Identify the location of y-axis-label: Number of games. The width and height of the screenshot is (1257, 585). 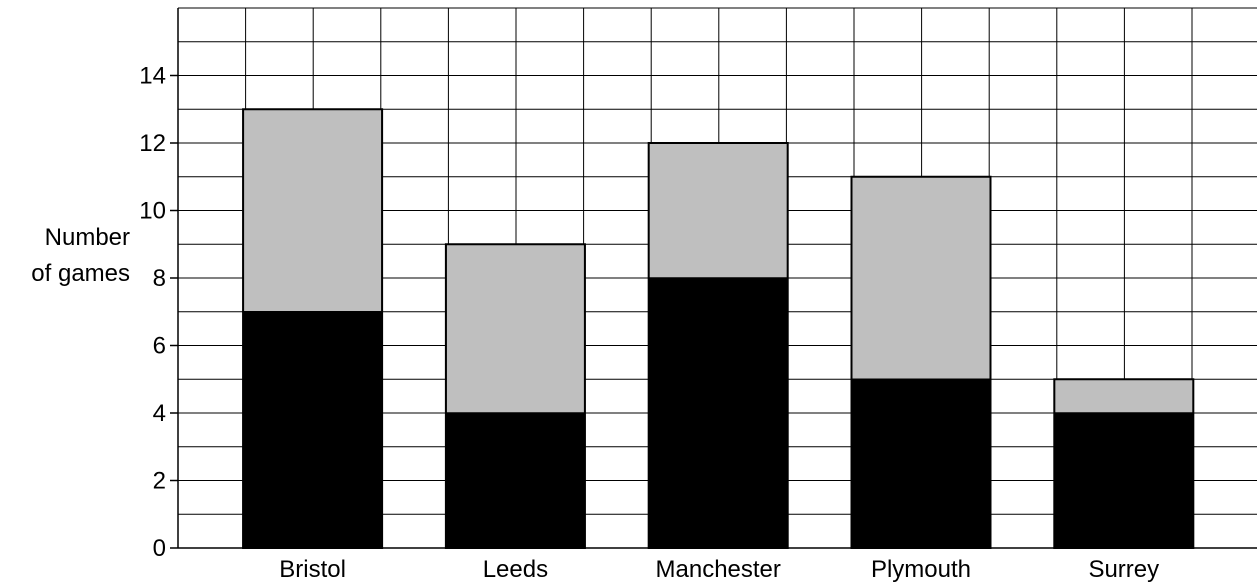
(80, 255).